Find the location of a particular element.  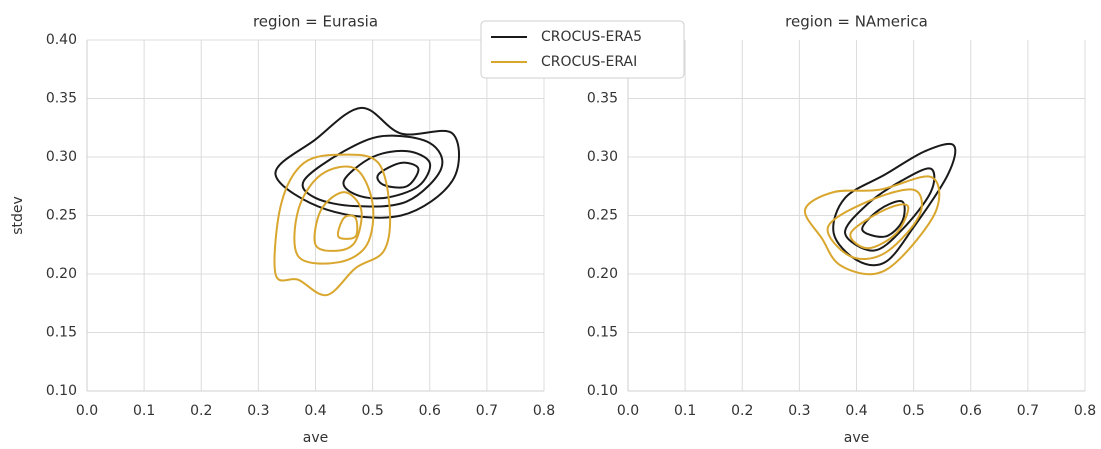

legend-box is located at coordinates (582, 49).